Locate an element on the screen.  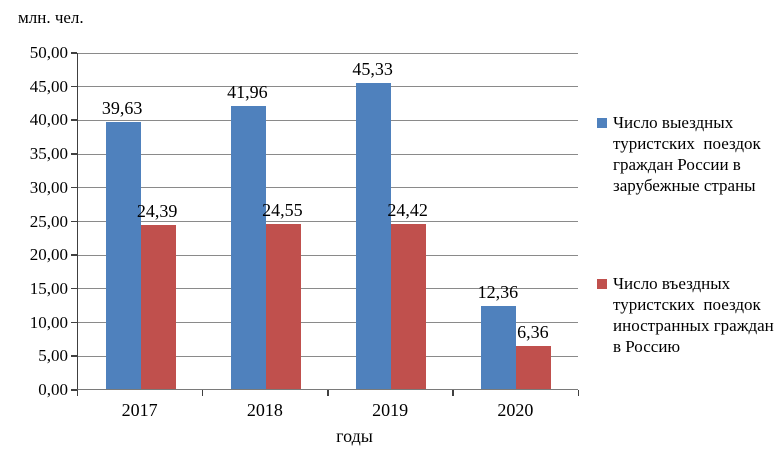
legend-entry-line: Число въездных is located at coordinates (672, 283).